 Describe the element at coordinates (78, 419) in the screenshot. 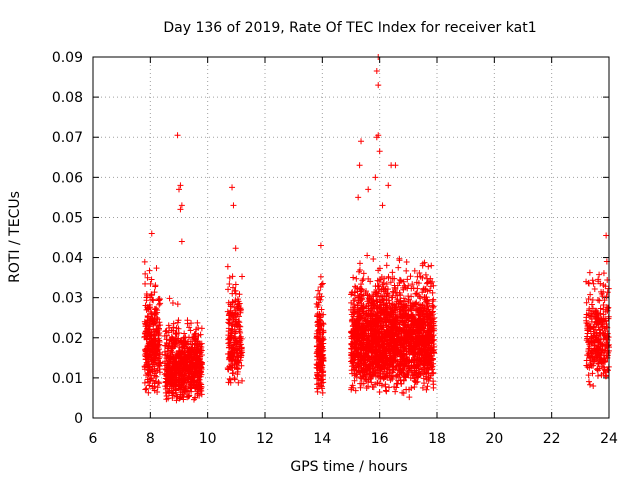

I see `y-tick-label: 0` at that location.